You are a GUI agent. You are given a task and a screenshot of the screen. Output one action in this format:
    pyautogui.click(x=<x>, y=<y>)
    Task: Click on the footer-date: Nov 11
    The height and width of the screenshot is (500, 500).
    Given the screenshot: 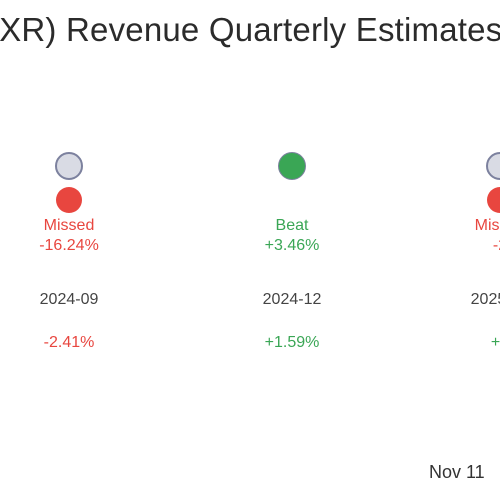 What is the action you would take?
    pyautogui.click(x=457, y=472)
    